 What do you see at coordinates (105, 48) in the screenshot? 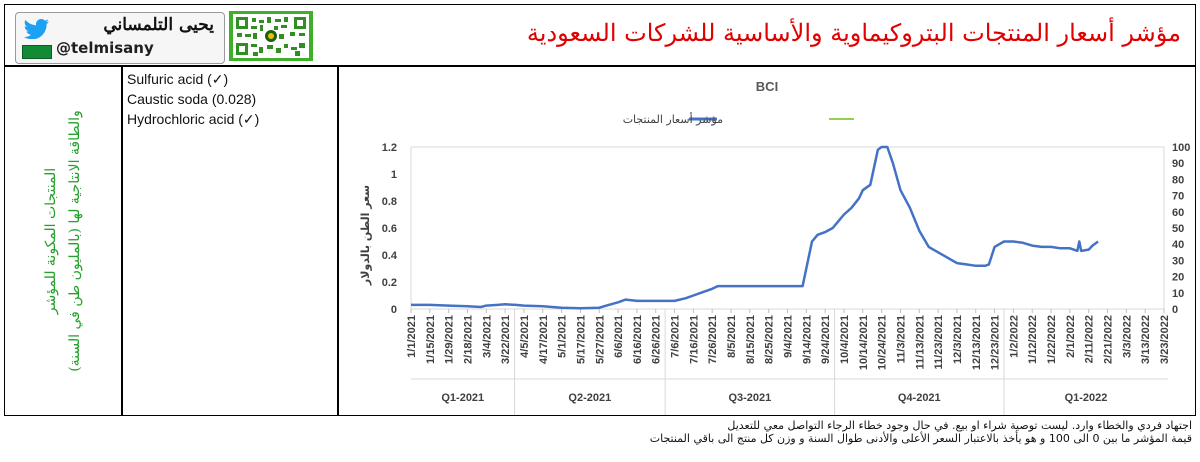
I see `twitter-handle: @telmisany` at bounding box center [105, 48].